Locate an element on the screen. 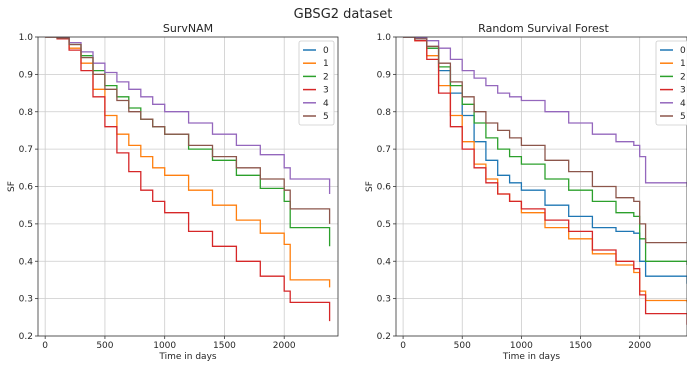 Image resolution: width=687 pixels, height=367 pixels. chart-title: SurvNAM is located at coordinates (188, 28).